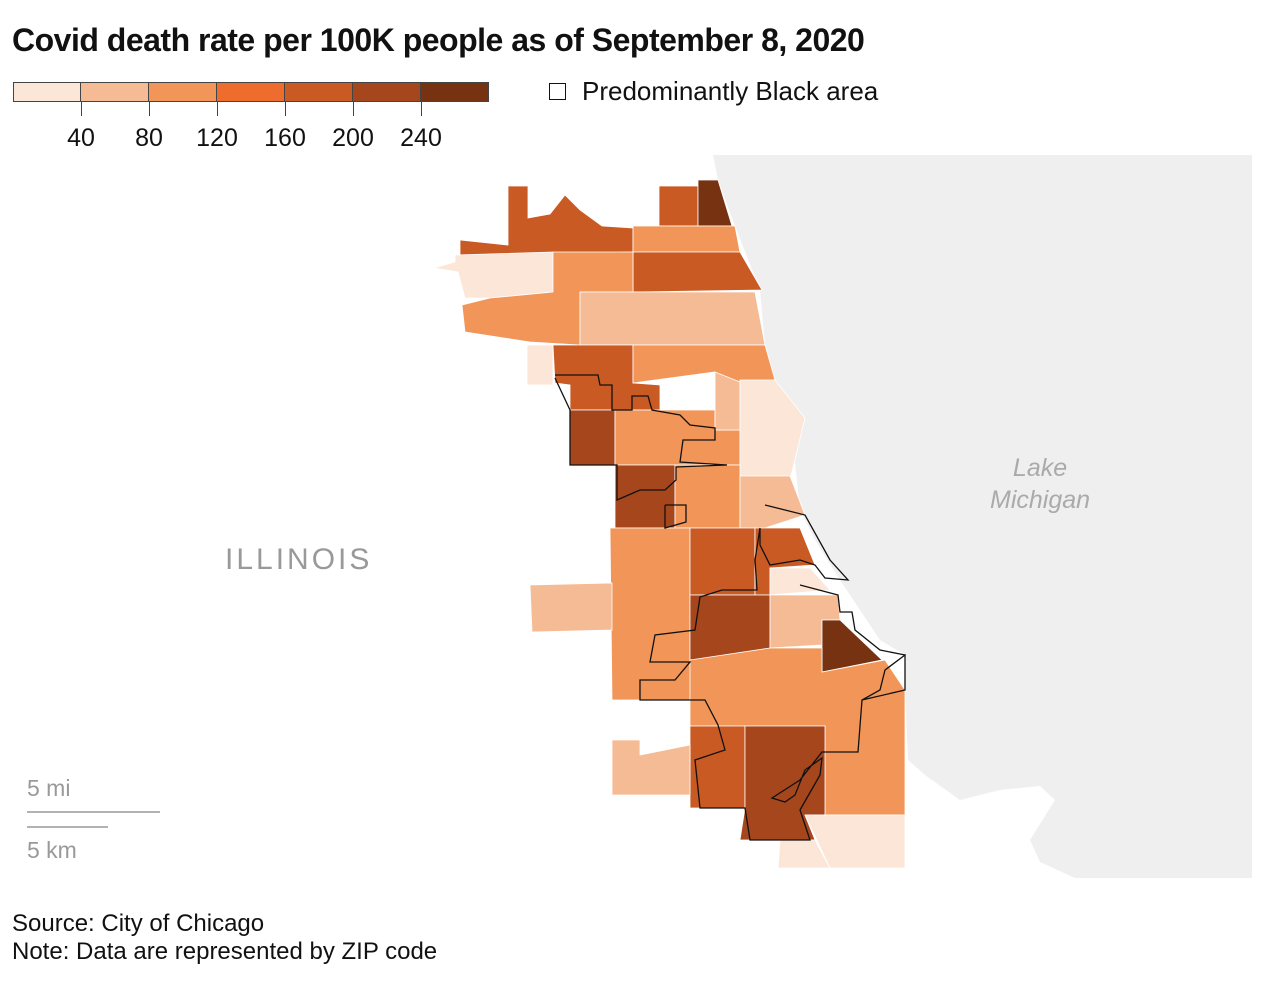 This screenshot has width=1272, height=988. What do you see at coordinates (299, 559) in the screenshot?
I see `state-label: ILLINOIS` at bounding box center [299, 559].